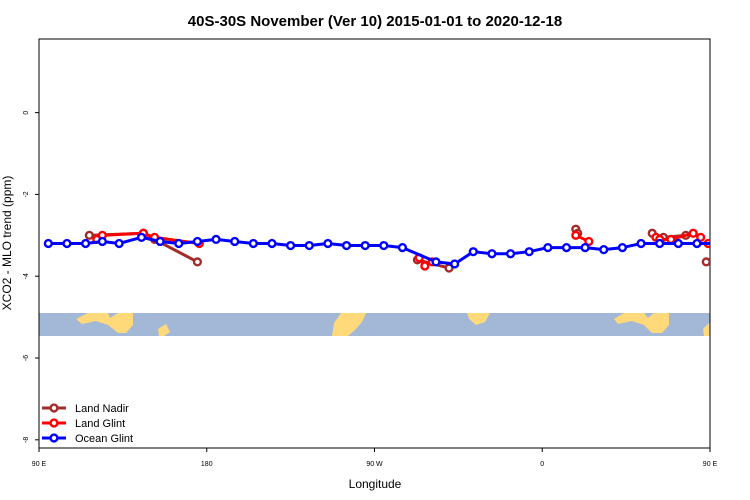 The image size is (750, 500). What do you see at coordinates (26, 358) in the screenshot?
I see `y-tick-label: -6` at bounding box center [26, 358].